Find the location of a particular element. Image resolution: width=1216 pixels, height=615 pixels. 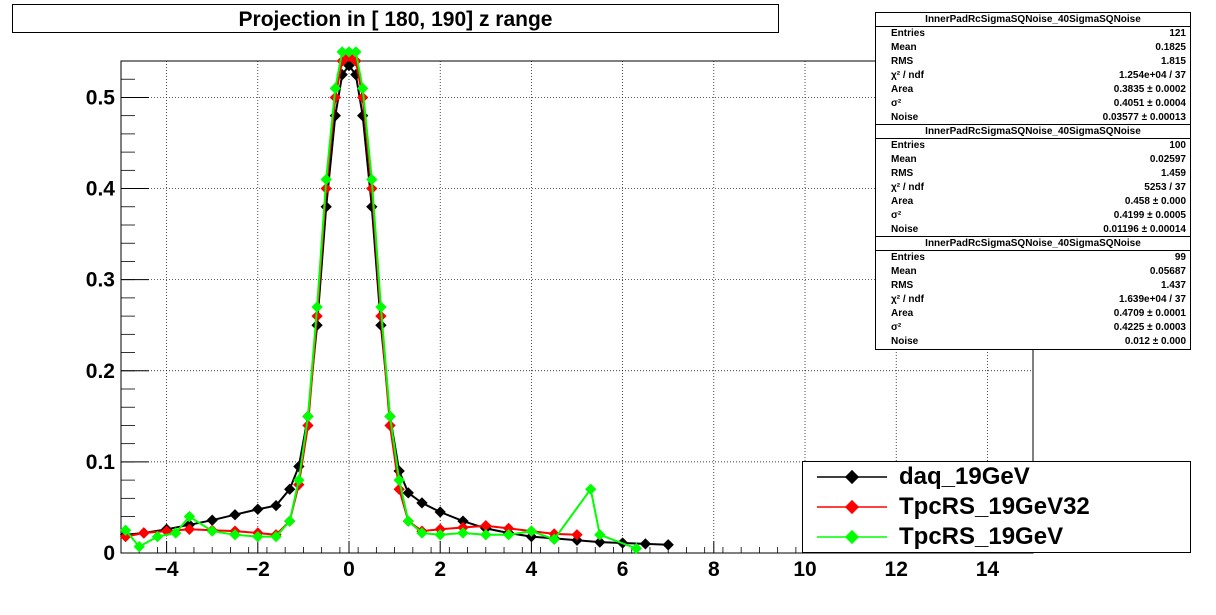

stats-row: Area 0.3835 ± 0.0002 is located at coordinates (1033, 90).